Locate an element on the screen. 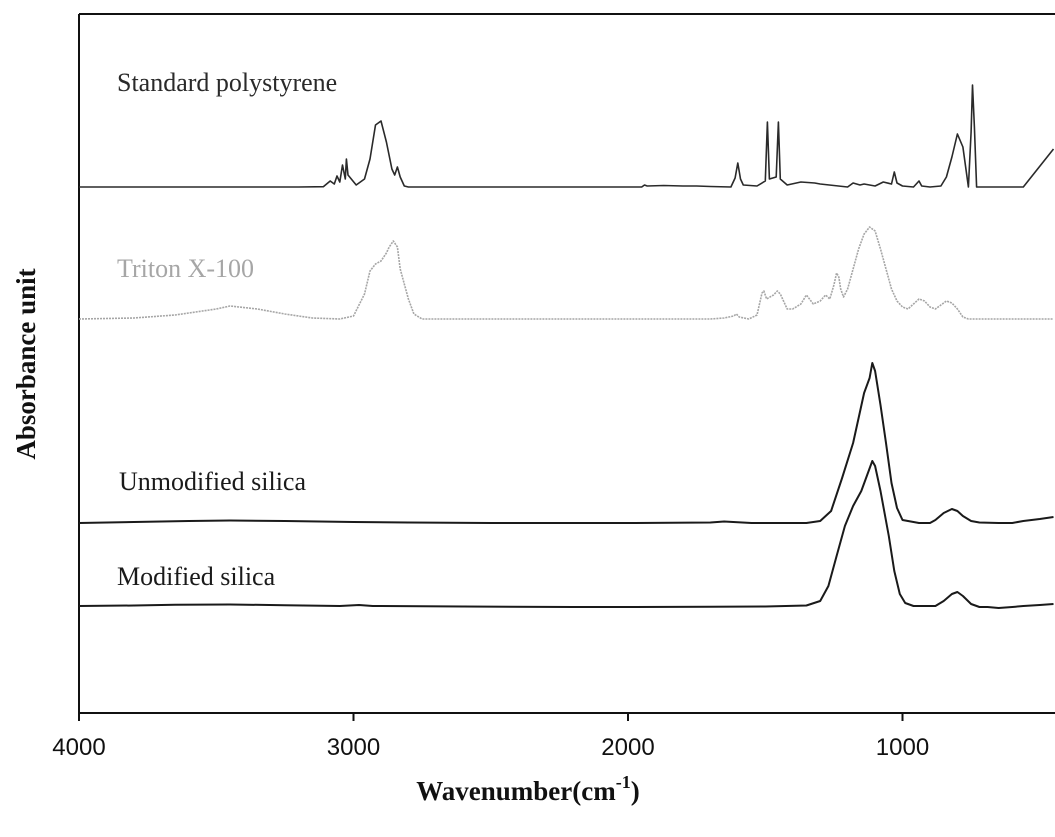  x-tick-label: 1000 is located at coordinates (902, 747).